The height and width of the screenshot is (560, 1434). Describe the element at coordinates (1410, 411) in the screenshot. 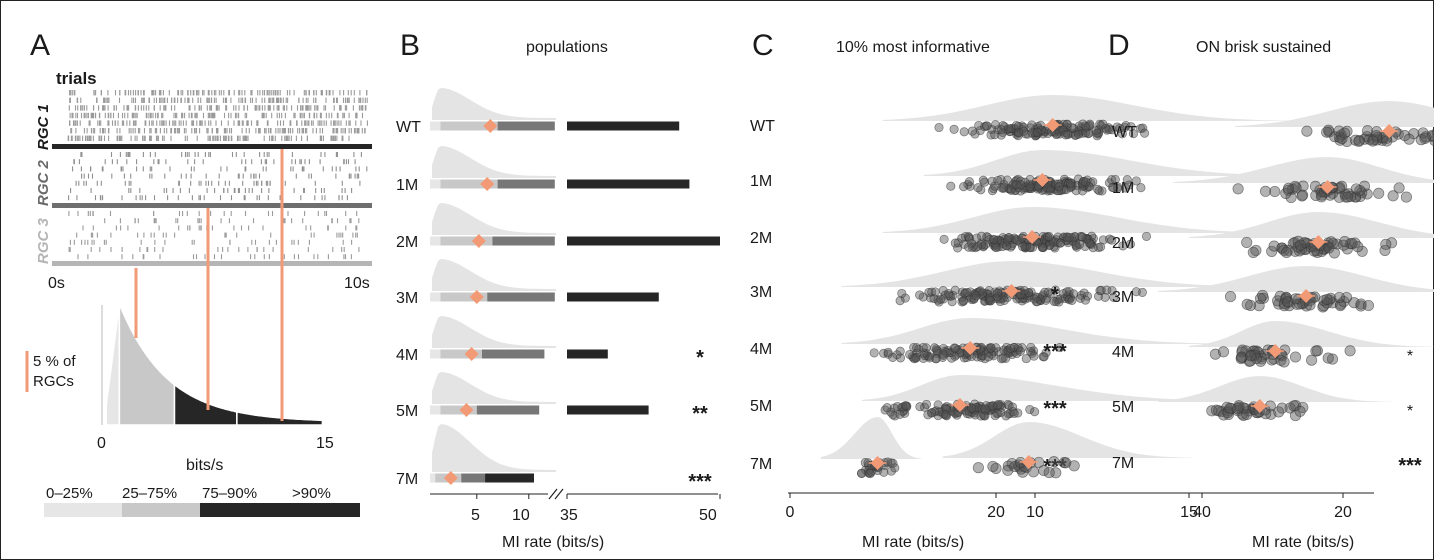

I see `significance-5M: *` at that location.